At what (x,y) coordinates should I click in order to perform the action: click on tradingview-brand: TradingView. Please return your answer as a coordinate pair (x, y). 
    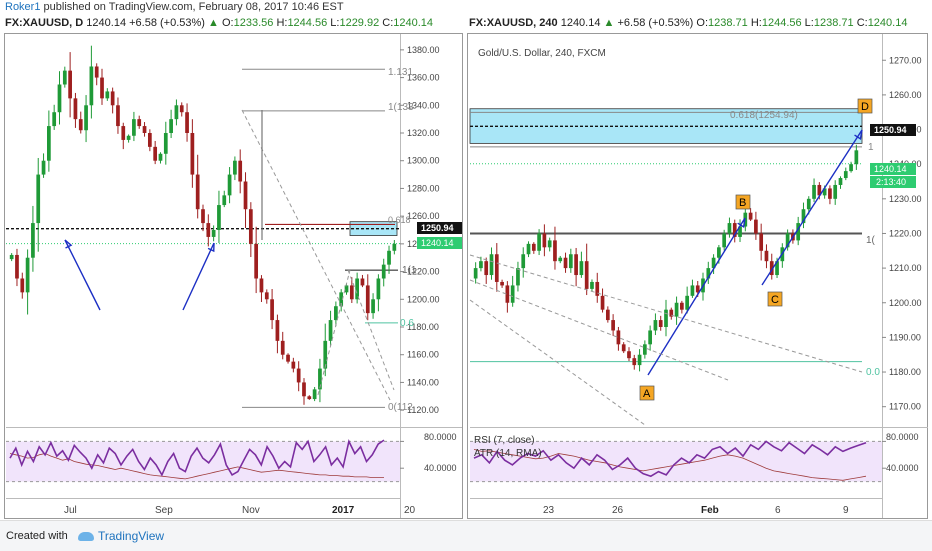
    Looking at the image, I should click on (131, 536).